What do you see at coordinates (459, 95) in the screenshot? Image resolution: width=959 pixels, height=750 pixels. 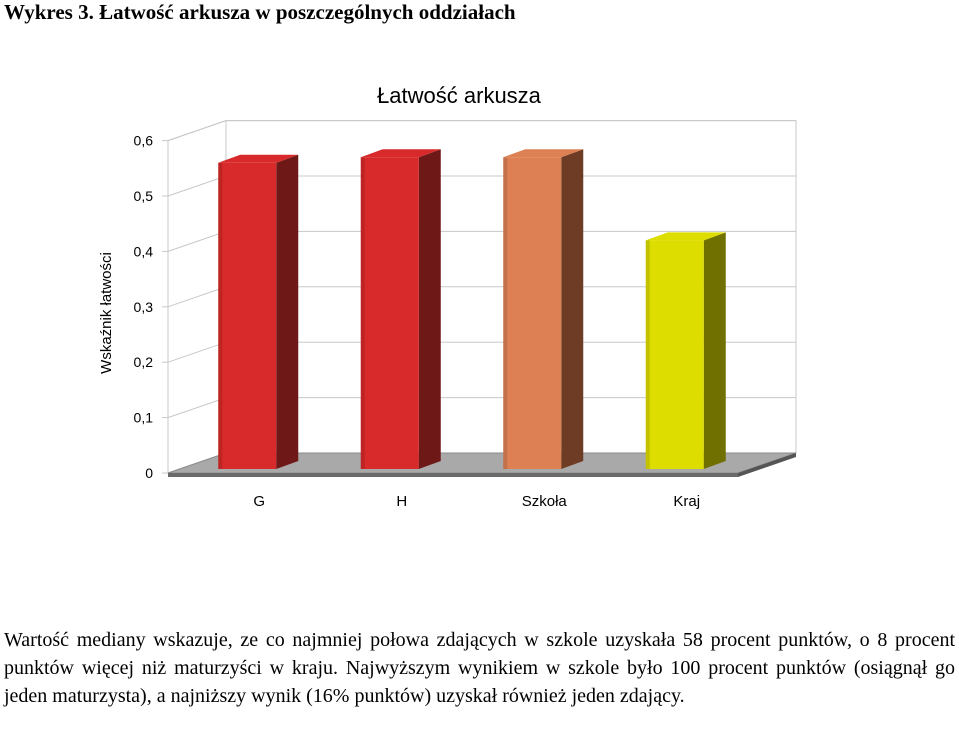 I see `chart-title: Łatwość arkusza` at bounding box center [459, 95].